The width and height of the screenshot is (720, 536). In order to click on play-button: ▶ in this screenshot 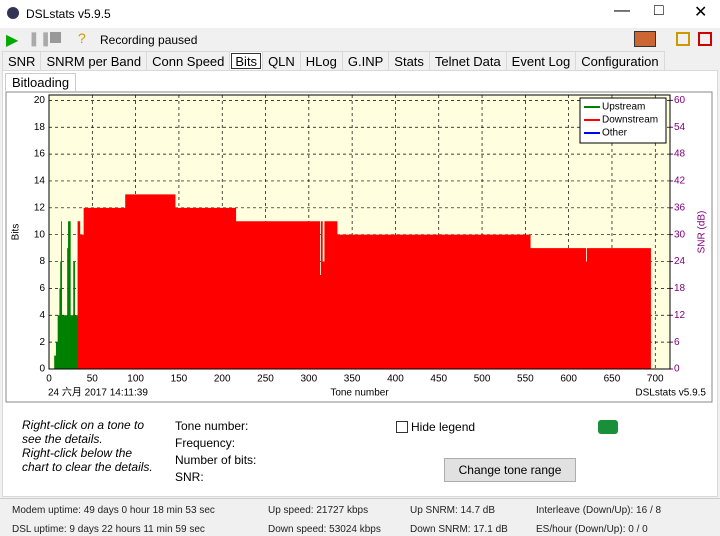, I will do `click(12, 40)`.